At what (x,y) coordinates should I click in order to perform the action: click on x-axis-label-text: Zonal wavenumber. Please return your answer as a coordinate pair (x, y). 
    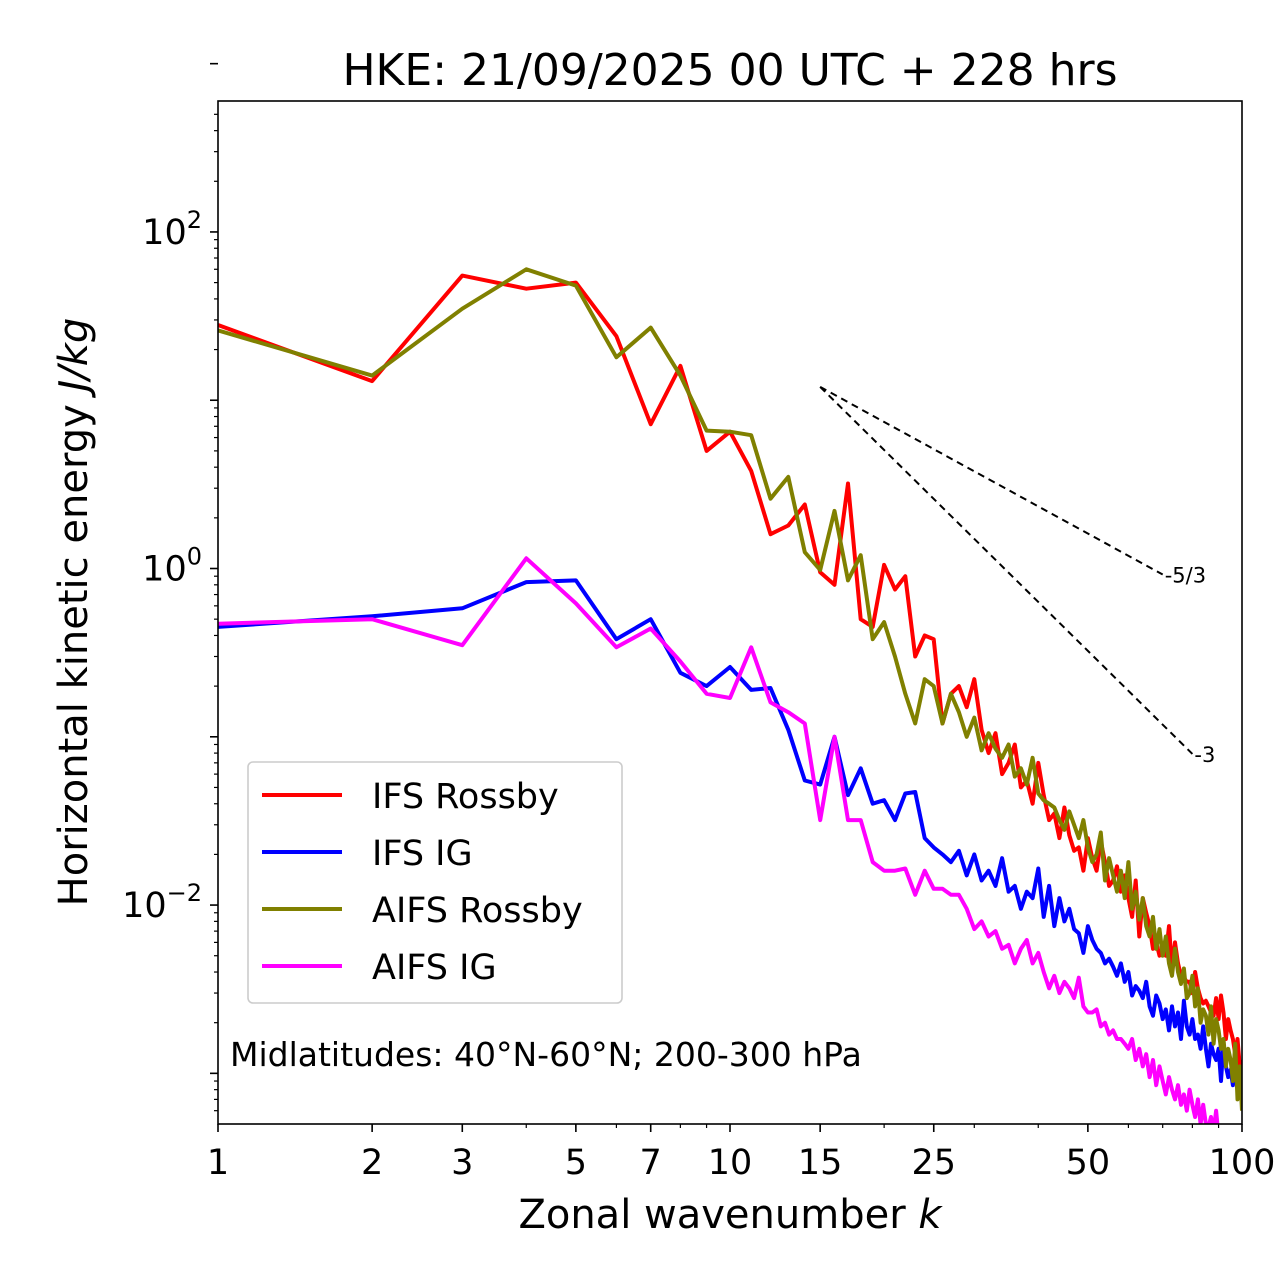
    Looking at the image, I should click on (712, 1215).